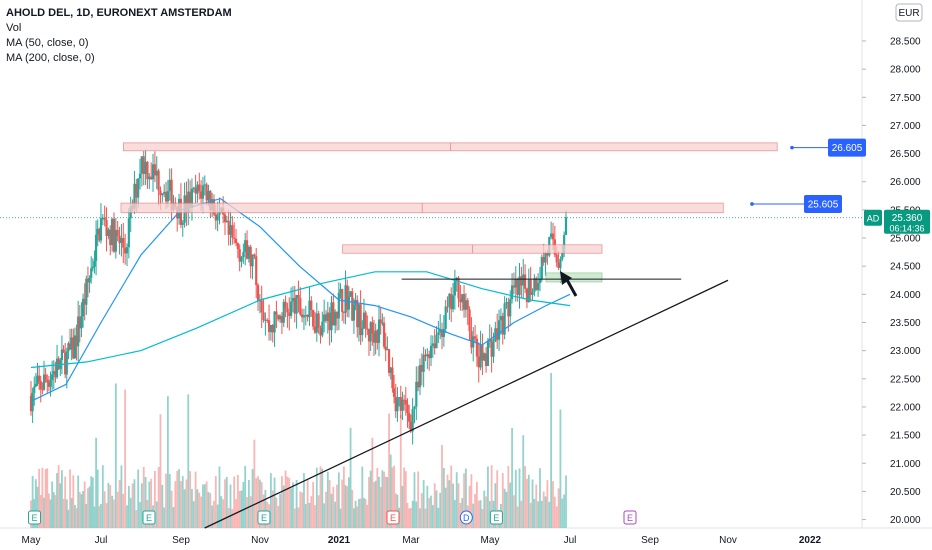 The height and width of the screenshot is (550, 932). What do you see at coordinates (50, 58) in the screenshot?
I see `legend-ma200: MA (200, close, 0)` at bounding box center [50, 58].